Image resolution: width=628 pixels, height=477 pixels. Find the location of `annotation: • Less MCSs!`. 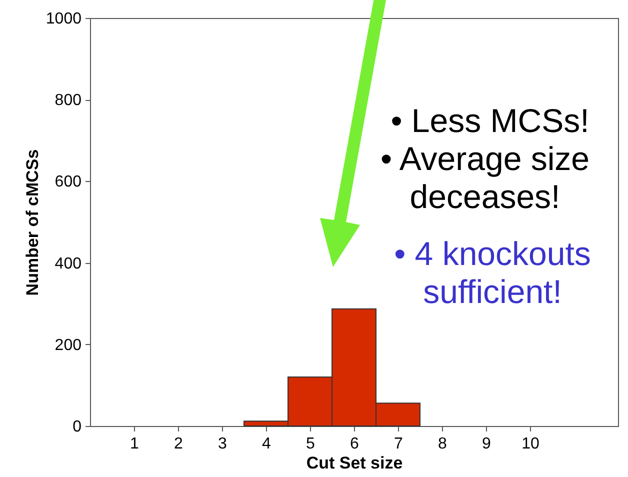

annotation: • Less MCSs! is located at coordinates (490, 121).